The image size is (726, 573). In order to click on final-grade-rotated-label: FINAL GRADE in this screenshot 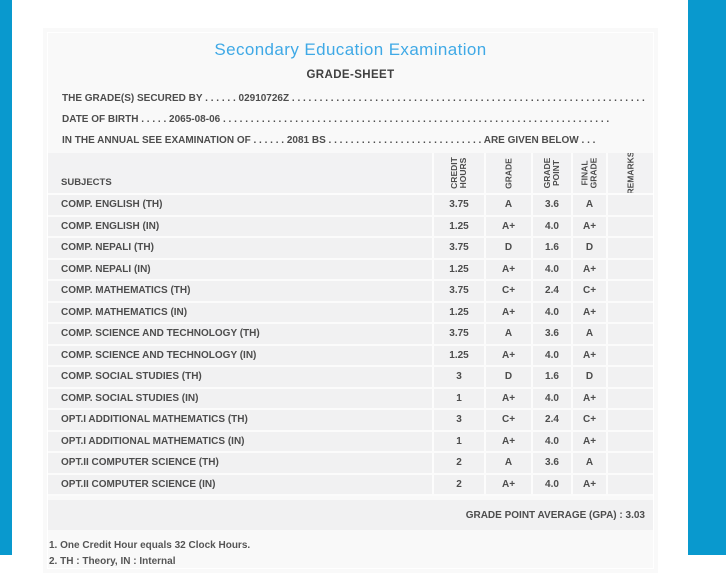, I will do `click(589, 173)`.